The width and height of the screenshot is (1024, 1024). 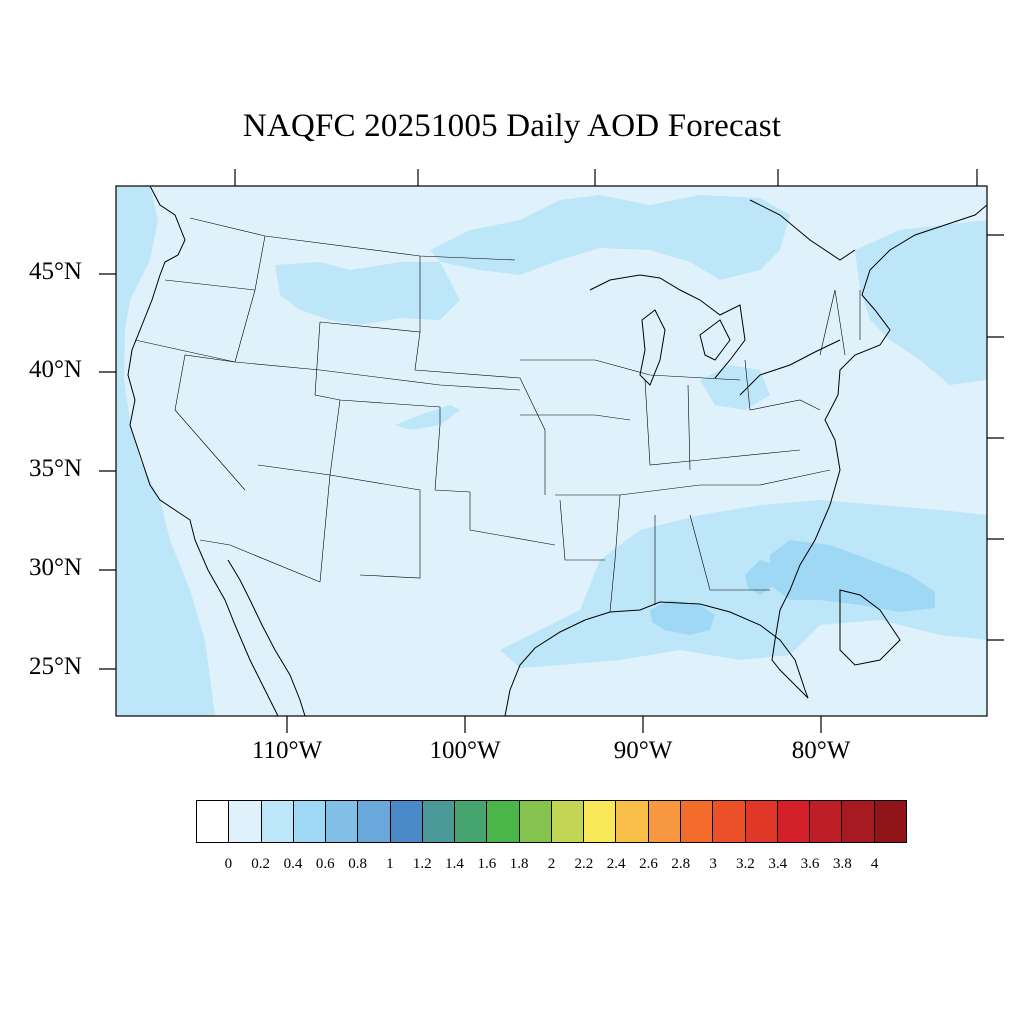 What do you see at coordinates (260, 864) in the screenshot?
I see `colorbar-label: 0.2` at bounding box center [260, 864].